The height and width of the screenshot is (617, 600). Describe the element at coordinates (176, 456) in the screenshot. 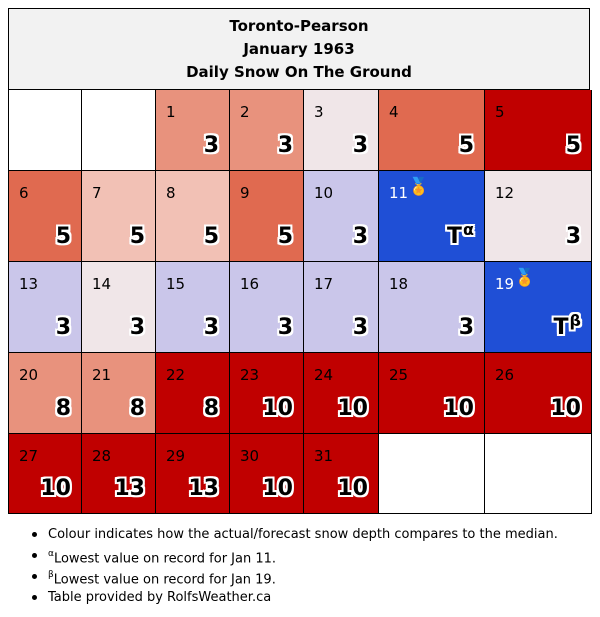

I see `day-number: 29` at that location.